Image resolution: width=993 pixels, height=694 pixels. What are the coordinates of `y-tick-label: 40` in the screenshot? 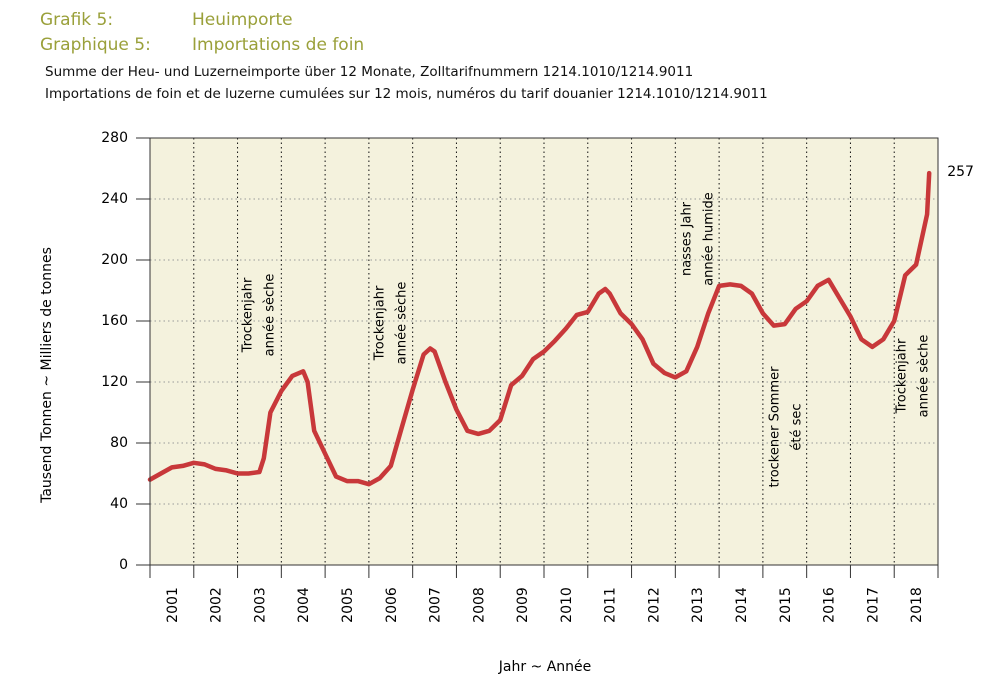 It's located at (119, 504).